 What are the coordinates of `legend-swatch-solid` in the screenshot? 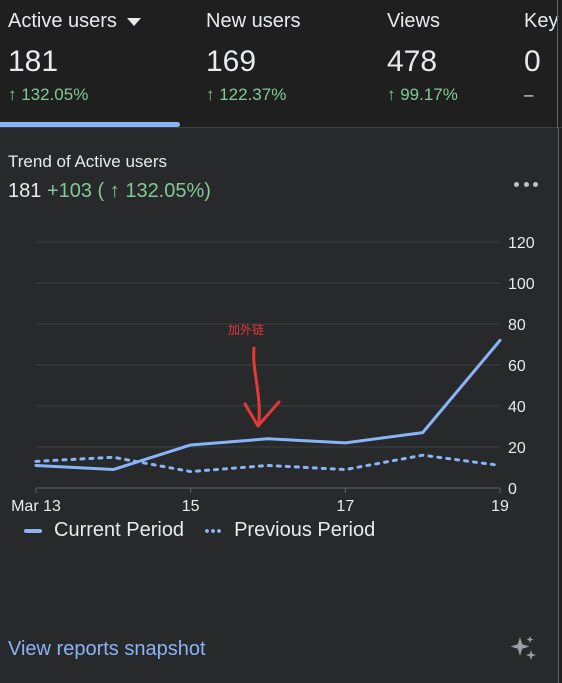 It's located at (33, 530).